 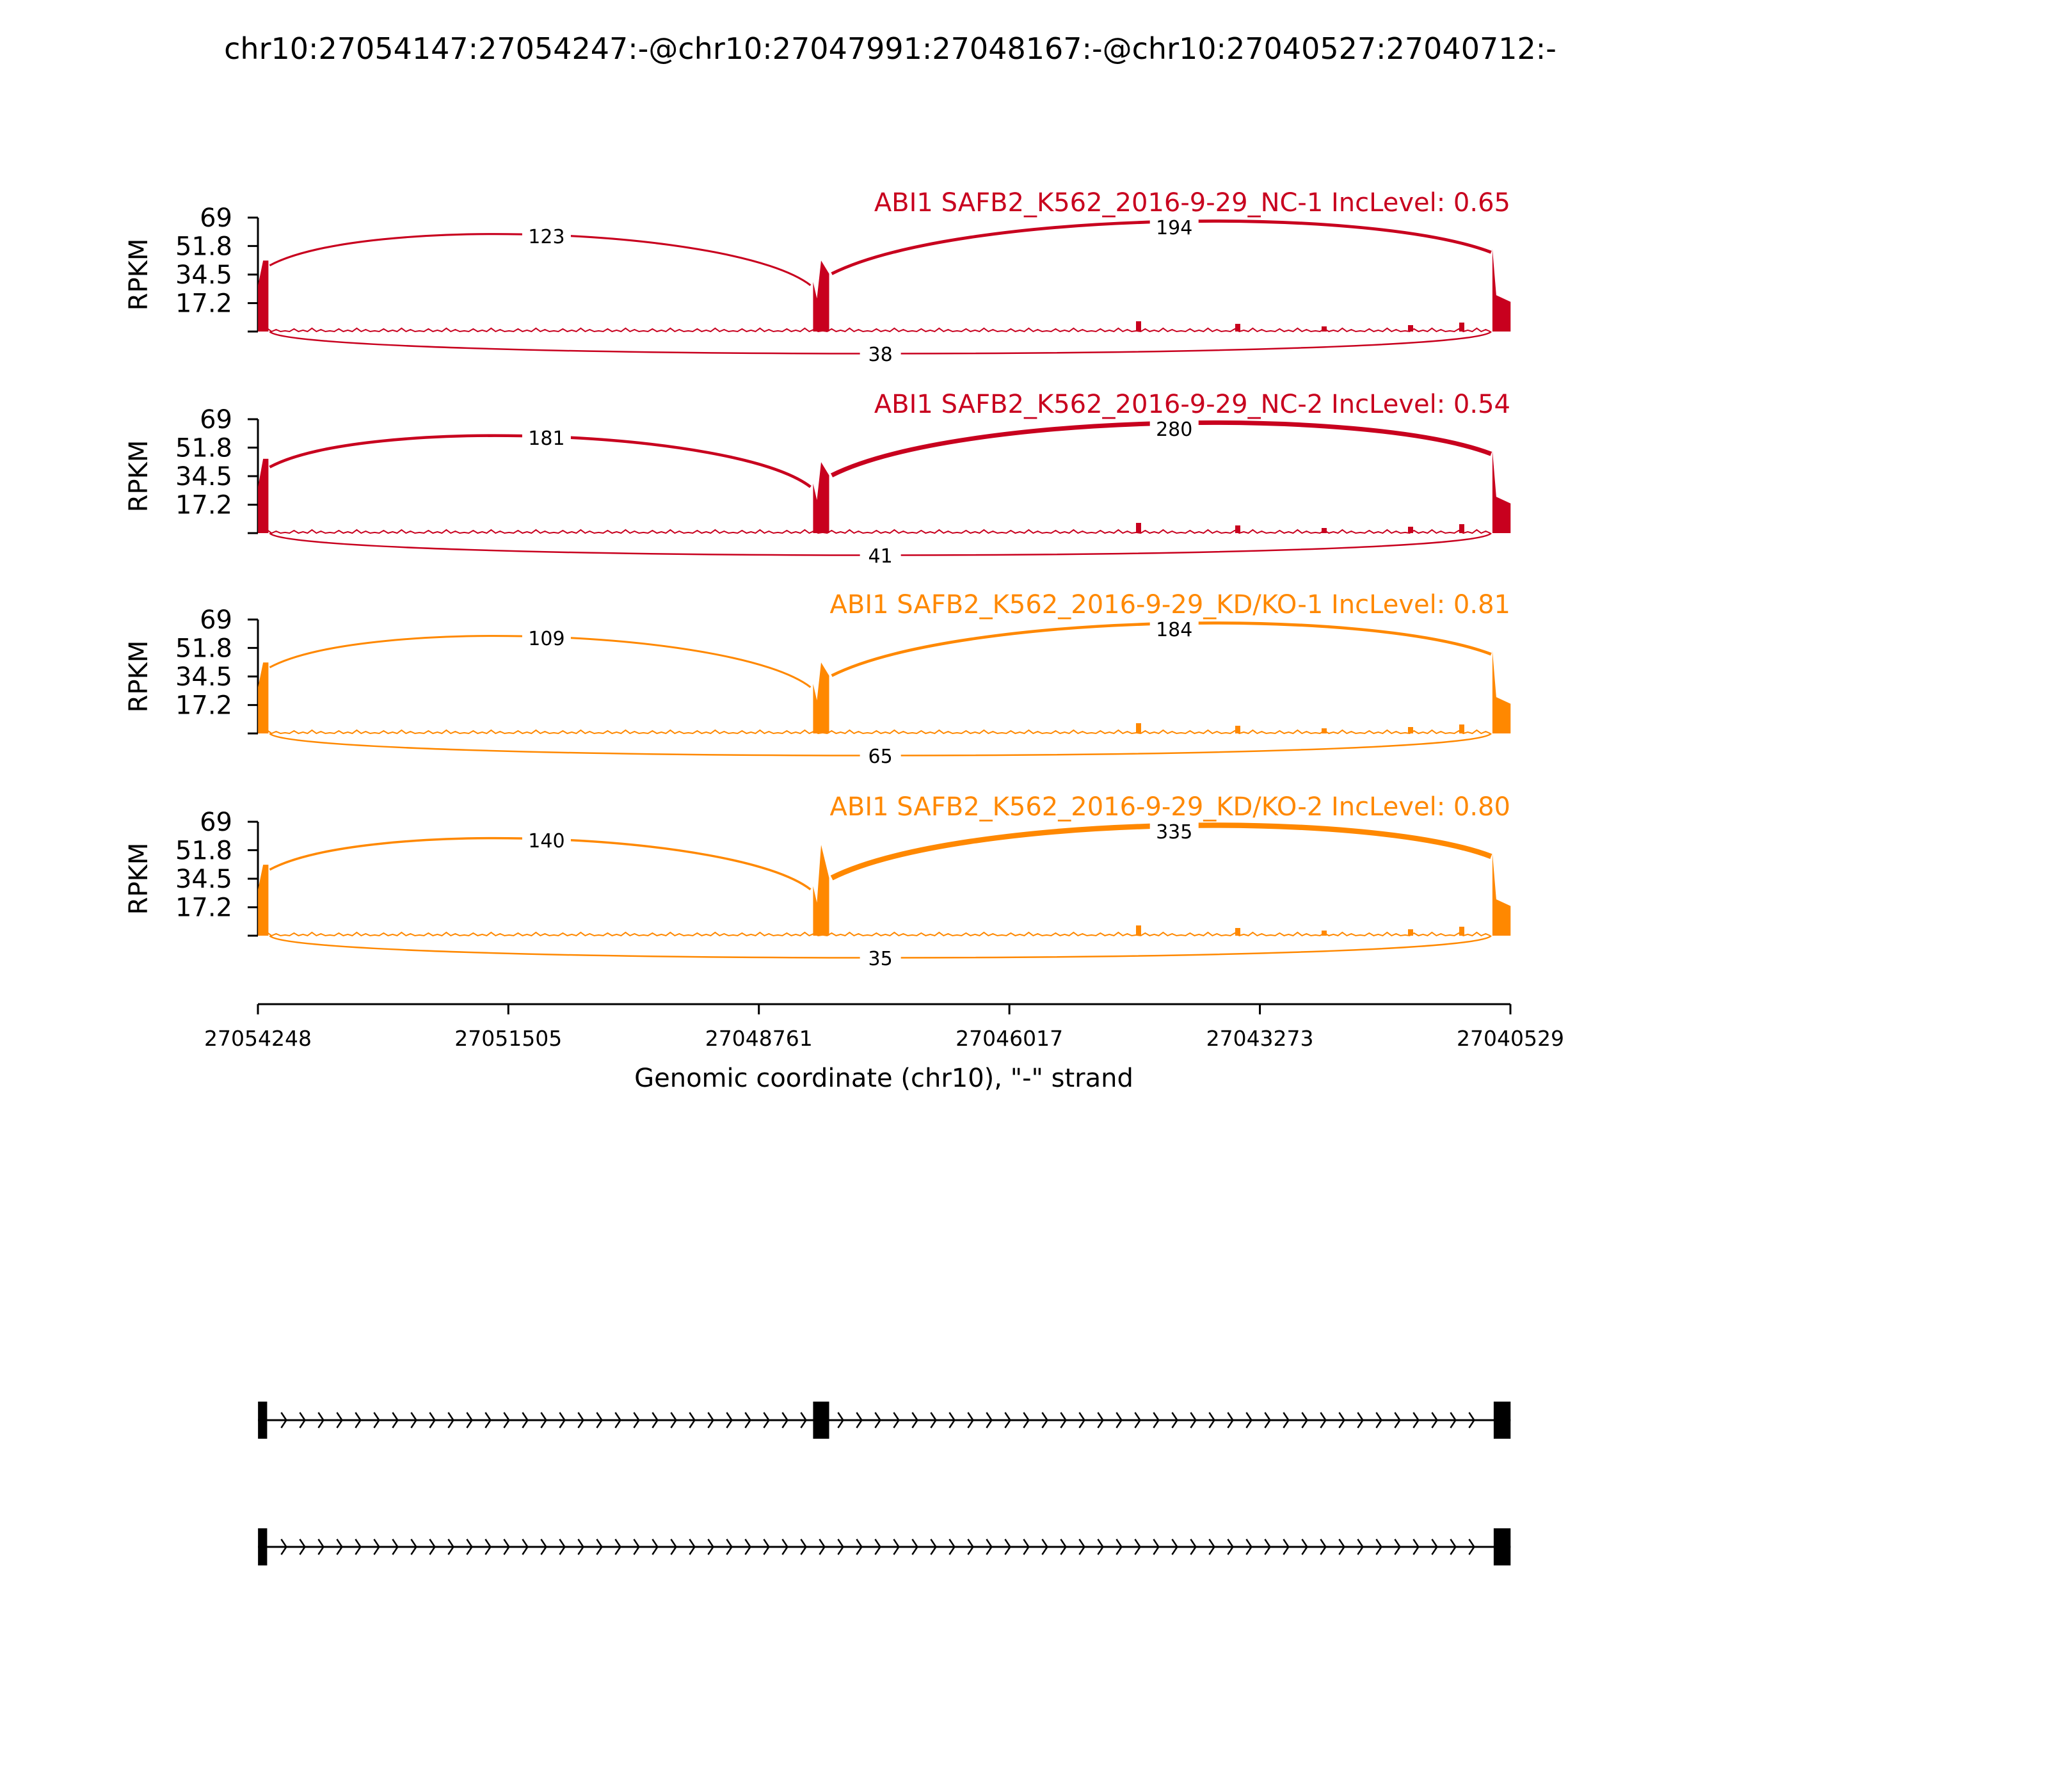 What do you see at coordinates (203, 246) in the screenshot?
I see `y-tick-label: 51.8` at bounding box center [203, 246].